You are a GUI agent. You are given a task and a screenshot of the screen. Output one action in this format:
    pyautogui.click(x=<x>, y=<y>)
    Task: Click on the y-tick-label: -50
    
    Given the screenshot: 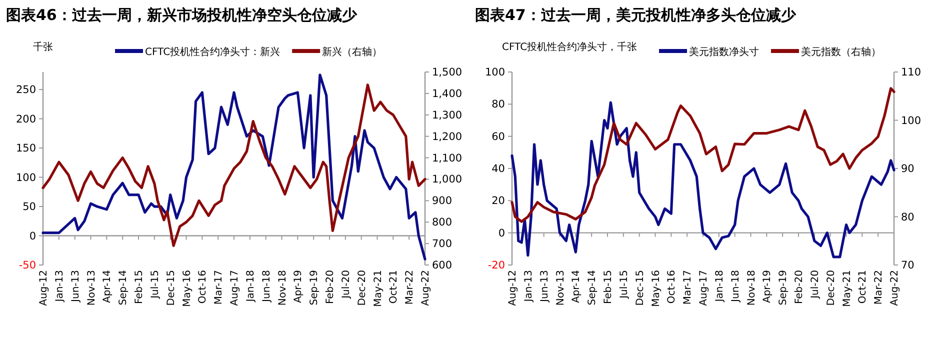 What is the action you would take?
    pyautogui.click(x=27, y=266)
    